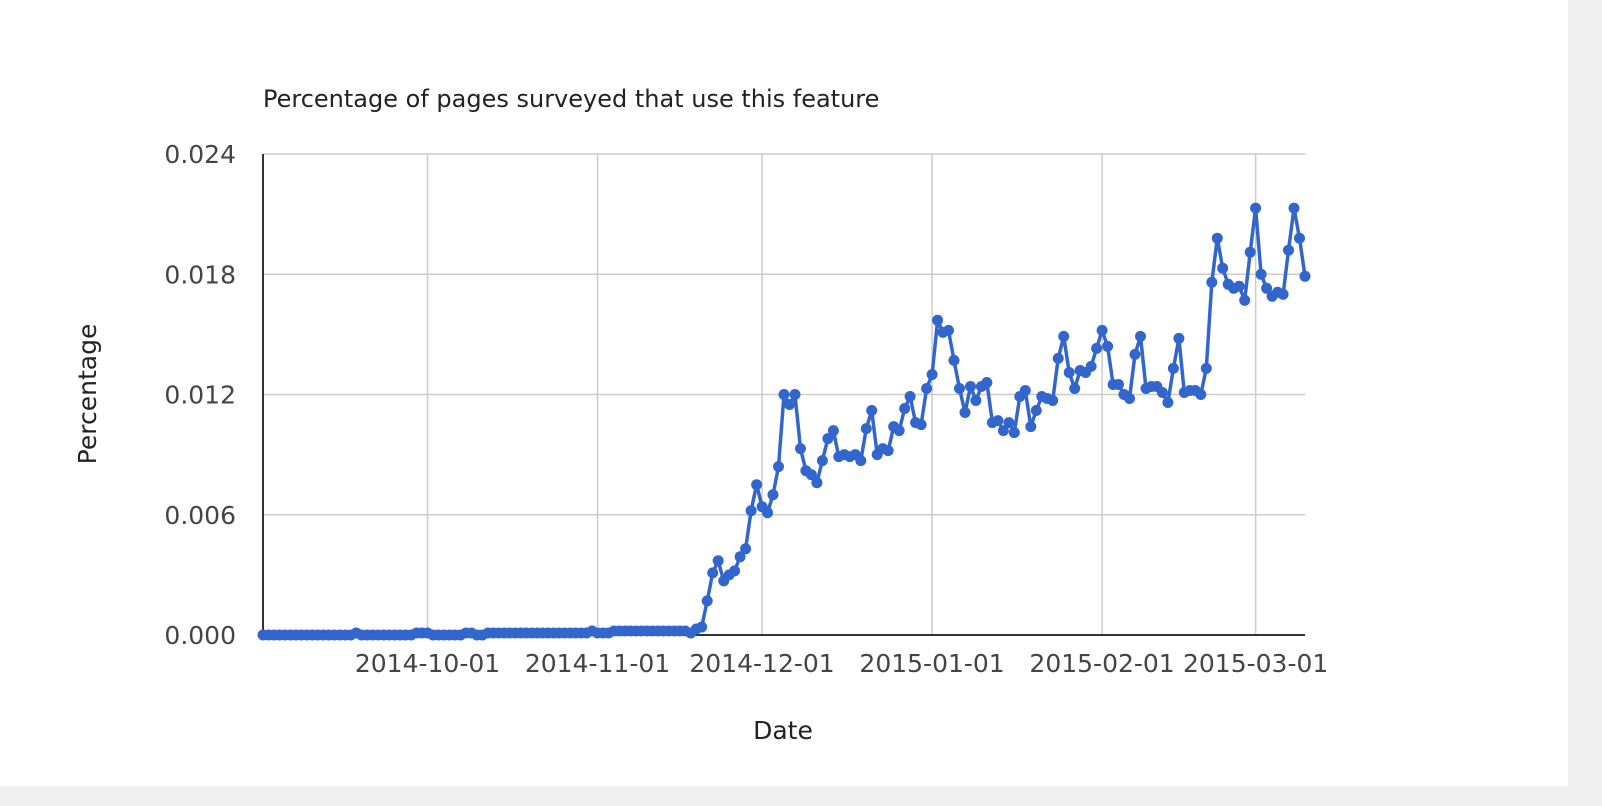 Image resolution: width=1602 pixels, height=806 pixels. I want to click on x-tick-label: 2014-10-01, so click(427, 663).